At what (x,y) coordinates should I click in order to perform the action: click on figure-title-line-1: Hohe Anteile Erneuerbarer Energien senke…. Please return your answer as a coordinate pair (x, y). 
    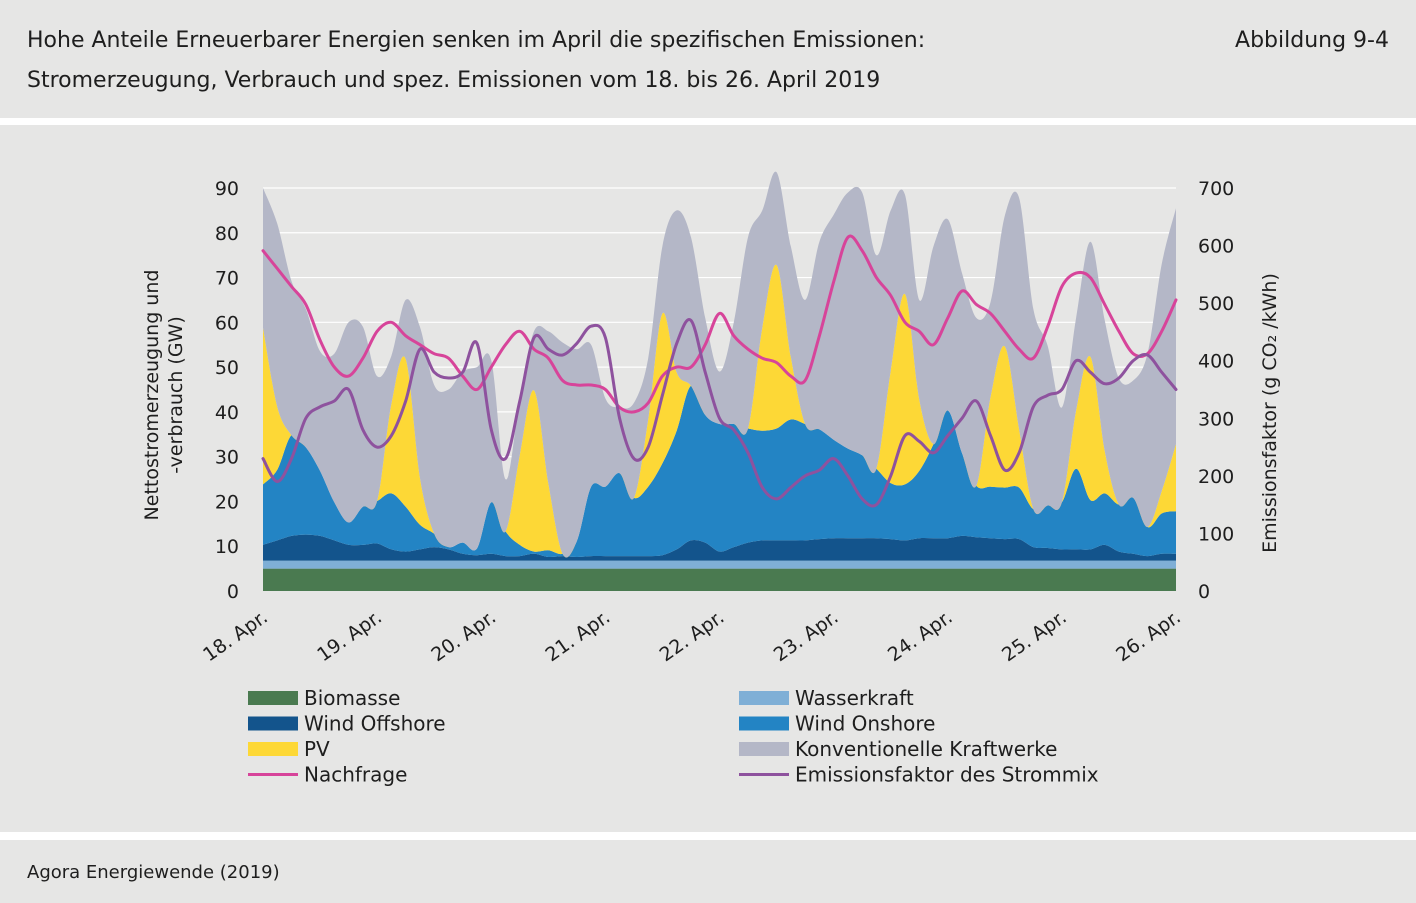
    Looking at the image, I should click on (476, 40).